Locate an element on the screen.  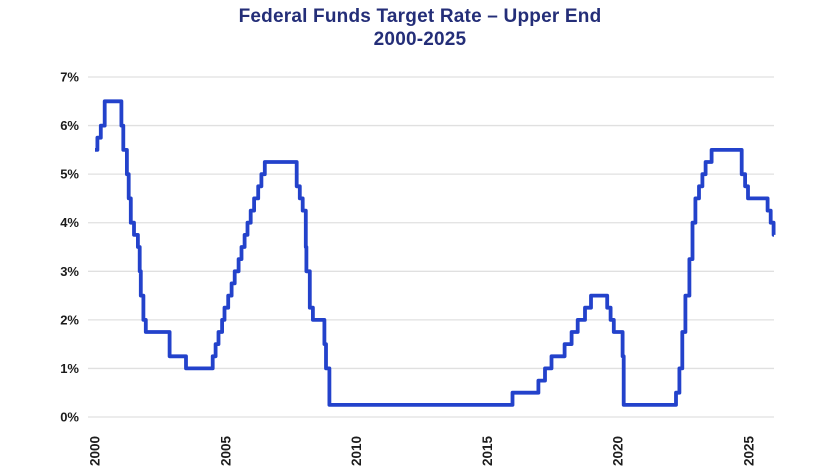
x-axis-label-2015: 2015 is located at coordinates (487, 450).